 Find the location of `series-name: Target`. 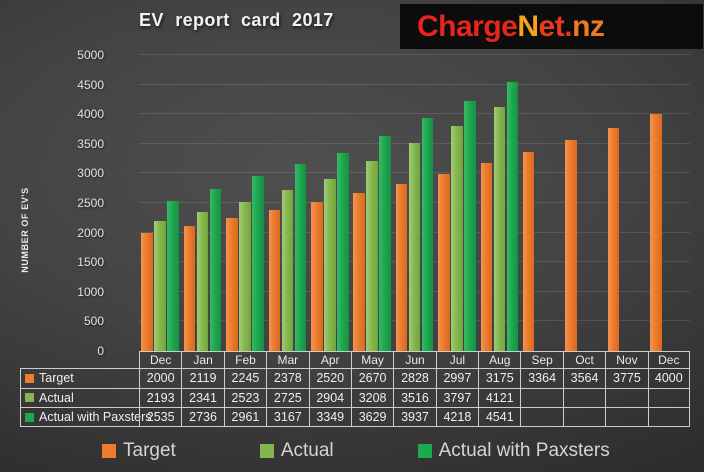

series-name: Target is located at coordinates (56, 378).